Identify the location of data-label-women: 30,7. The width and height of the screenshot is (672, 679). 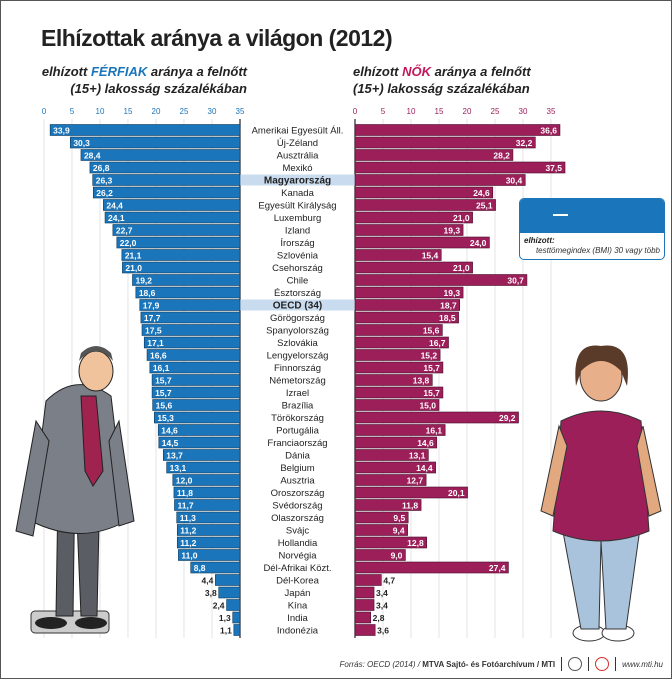
(515, 281).